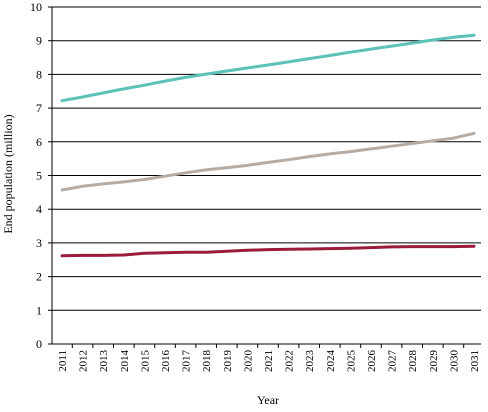 The width and height of the screenshot is (488, 412). What do you see at coordinates (248, 361) in the screenshot?
I see `x-tick-label: 2020` at bounding box center [248, 361].